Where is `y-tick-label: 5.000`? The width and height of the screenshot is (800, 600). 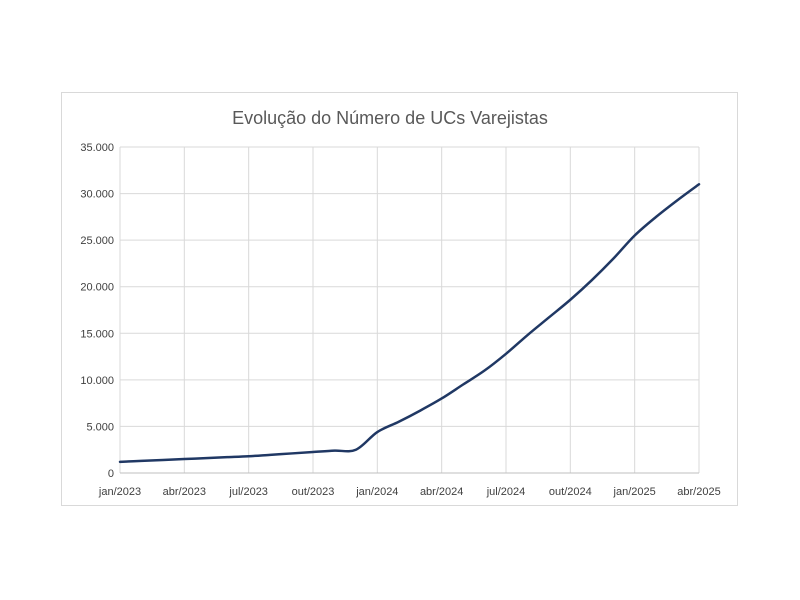
y-tick-label: 5.000 is located at coordinates (100, 427).